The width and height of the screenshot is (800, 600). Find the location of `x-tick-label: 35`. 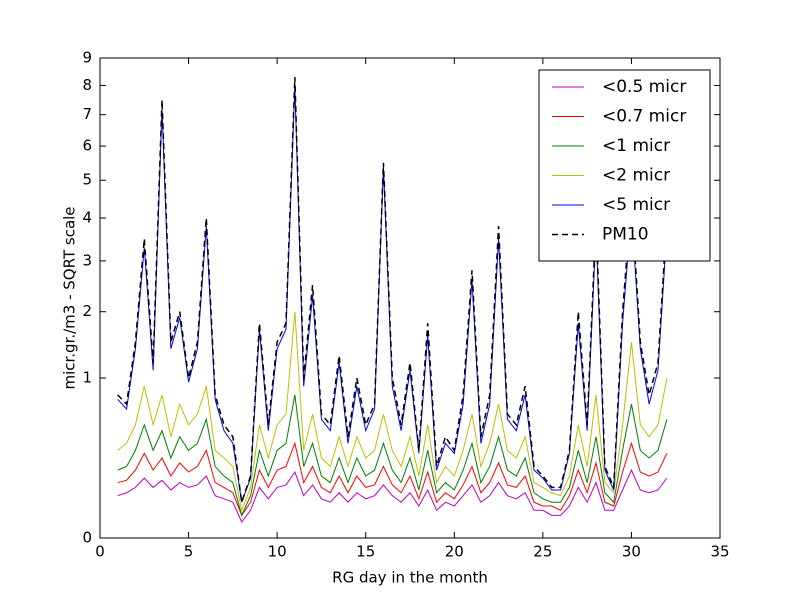

x-tick-label: 35 is located at coordinates (719, 552).